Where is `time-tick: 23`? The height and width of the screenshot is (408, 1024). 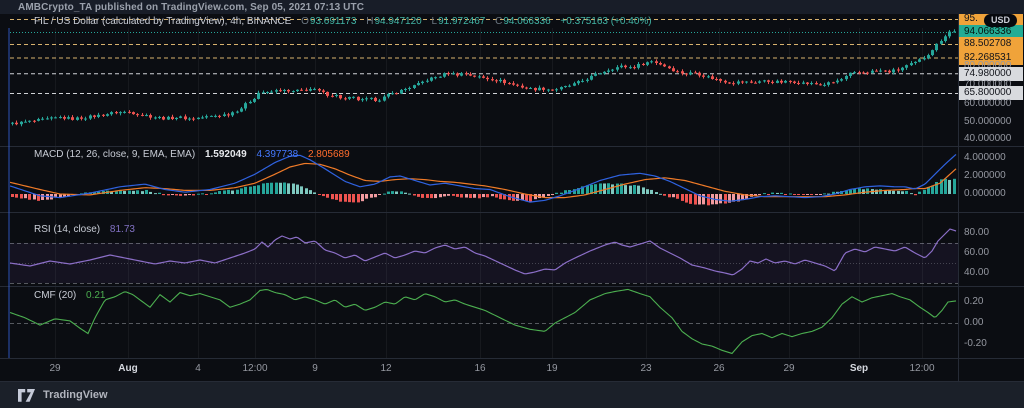
time-tick: 23 is located at coordinates (646, 368).